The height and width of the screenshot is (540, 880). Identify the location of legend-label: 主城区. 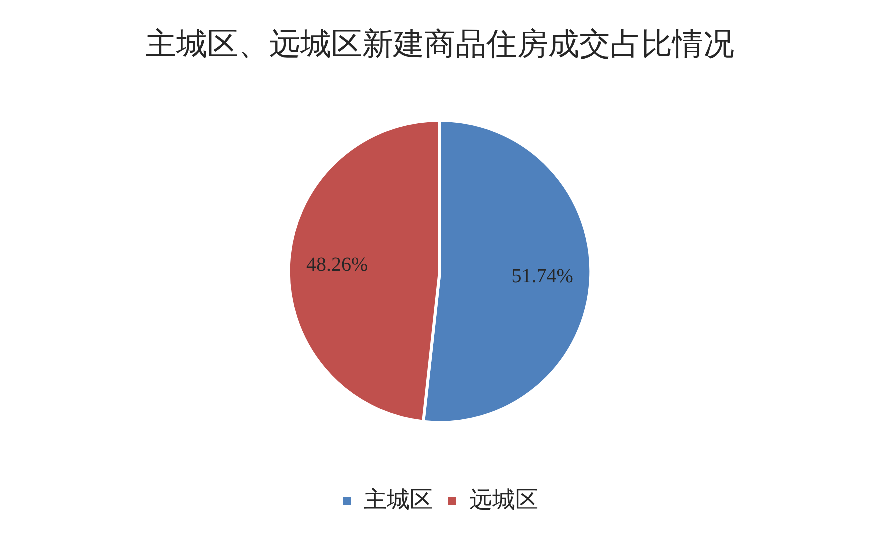
(398, 500).